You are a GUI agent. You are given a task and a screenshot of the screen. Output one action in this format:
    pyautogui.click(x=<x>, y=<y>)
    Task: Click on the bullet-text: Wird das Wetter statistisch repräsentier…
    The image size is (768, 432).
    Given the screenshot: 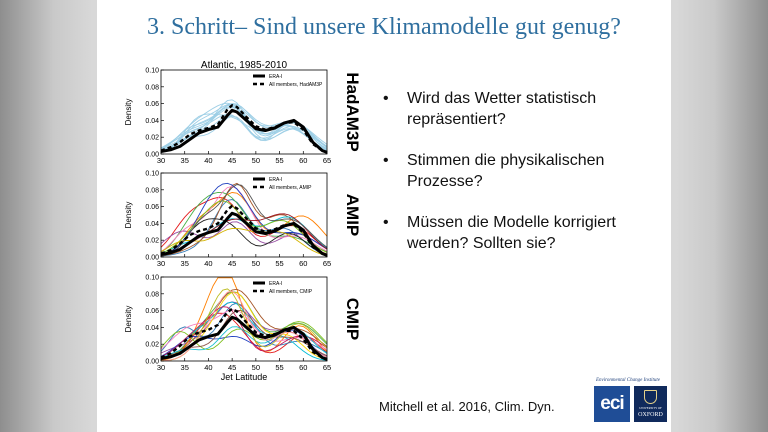 What is the action you would take?
    pyautogui.click(x=502, y=109)
    